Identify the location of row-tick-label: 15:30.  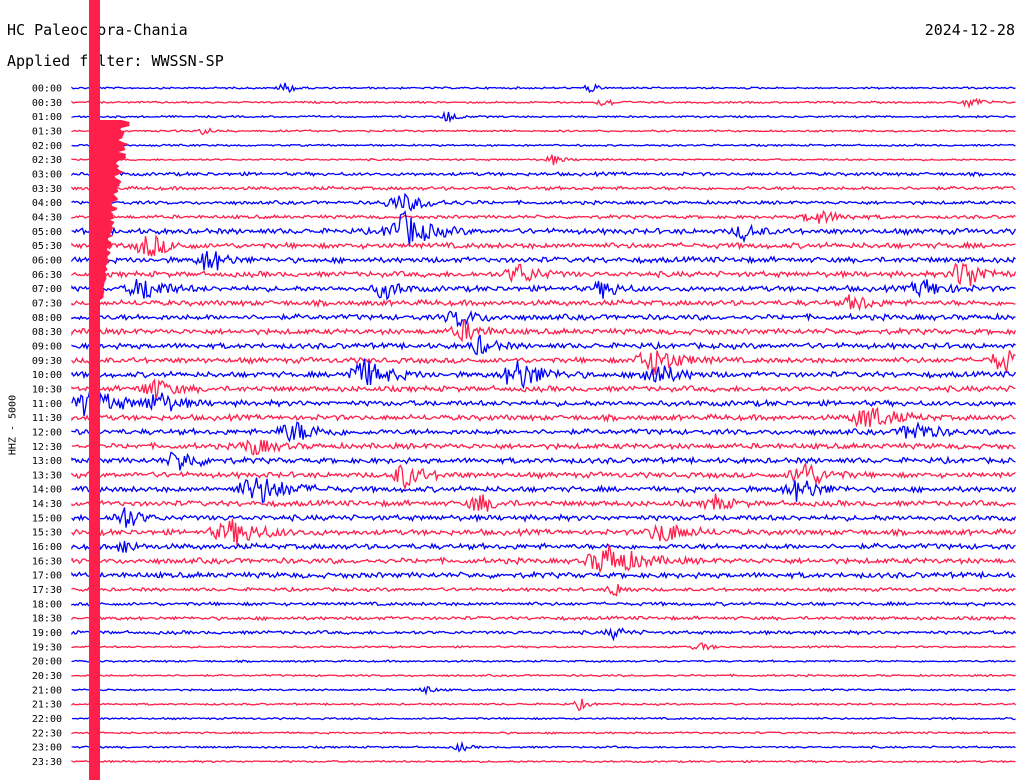
(47, 533).